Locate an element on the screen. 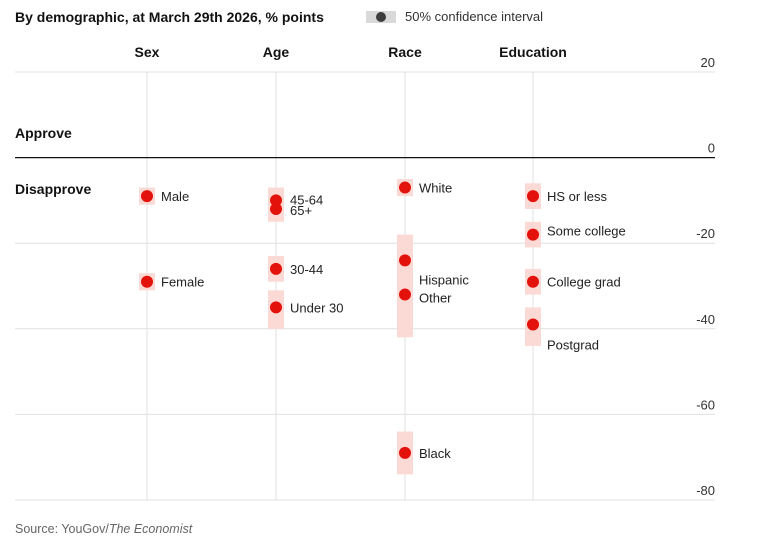 This screenshot has height=552, width=762. y-tick-label: 0 is located at coordinates (711, 148).